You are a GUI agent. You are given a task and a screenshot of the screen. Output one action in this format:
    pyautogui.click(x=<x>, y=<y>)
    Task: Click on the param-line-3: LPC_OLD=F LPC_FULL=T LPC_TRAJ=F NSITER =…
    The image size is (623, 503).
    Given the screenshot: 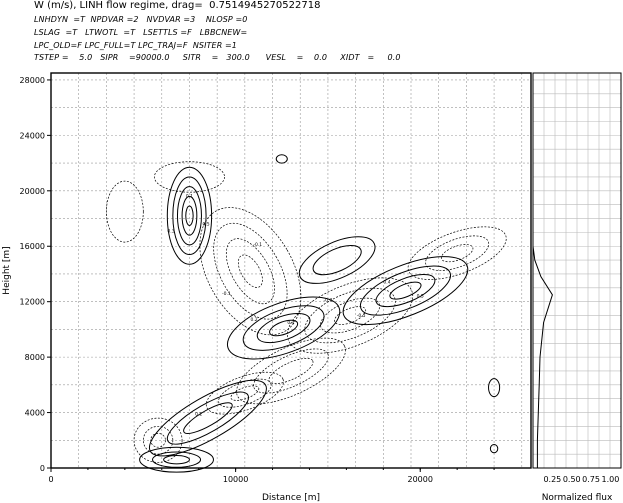 What is the action you would take?
    pyautogui.click(x=135, y=45)
    